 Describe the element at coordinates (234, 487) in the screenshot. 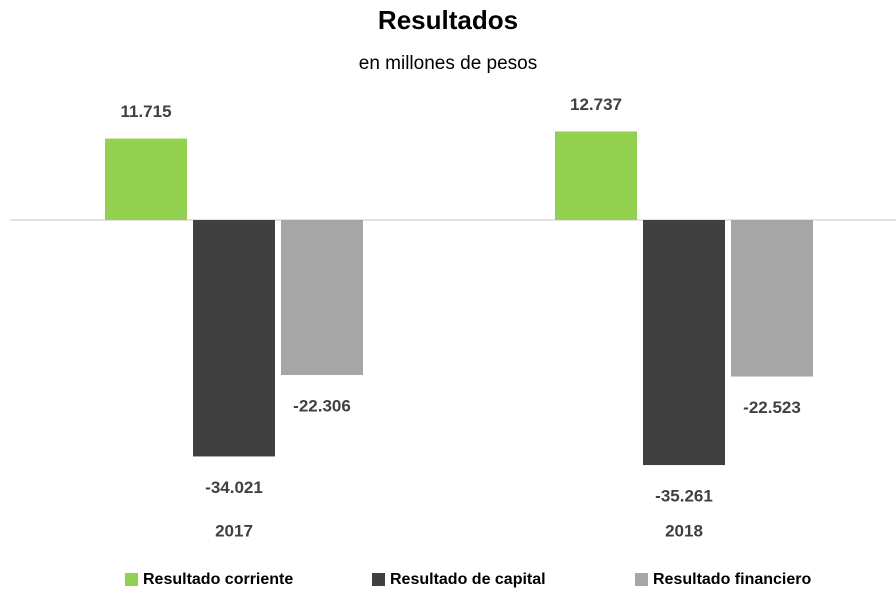

I see `value-label: -34.021` at that location.